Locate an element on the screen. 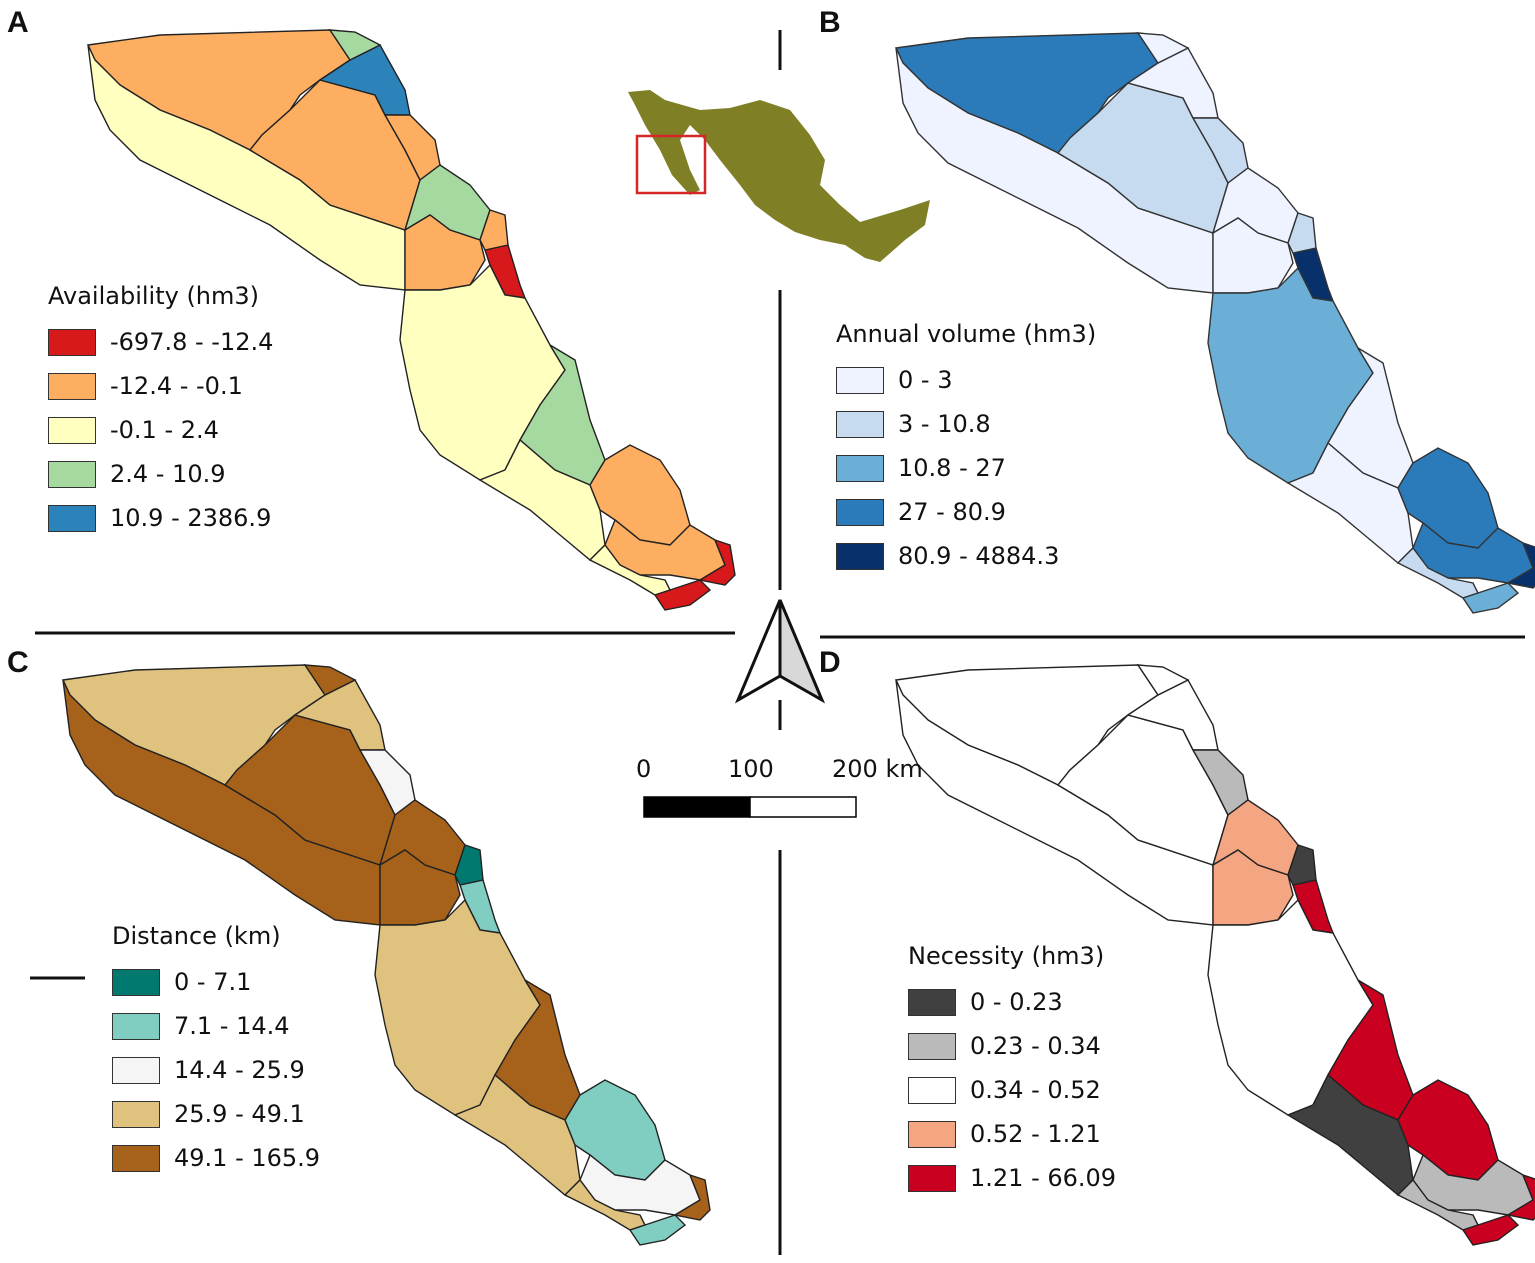 The height and width of the screenshot is (1263, 1535). legend-label: 49.1 - 165.9 is located at coordinates (247, 1158).